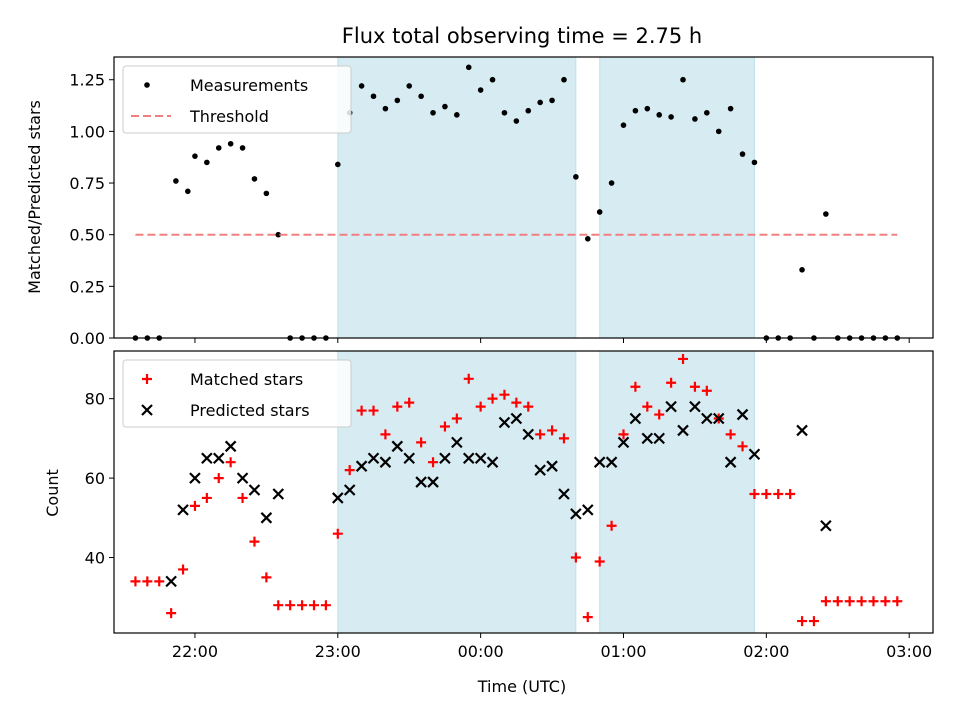 This screenshot has height=720, width=960. What do you see at coordinates (250, 410) in the screenshot?
I see `legend-label: Predicted stars` at bounding box center [250, 410].